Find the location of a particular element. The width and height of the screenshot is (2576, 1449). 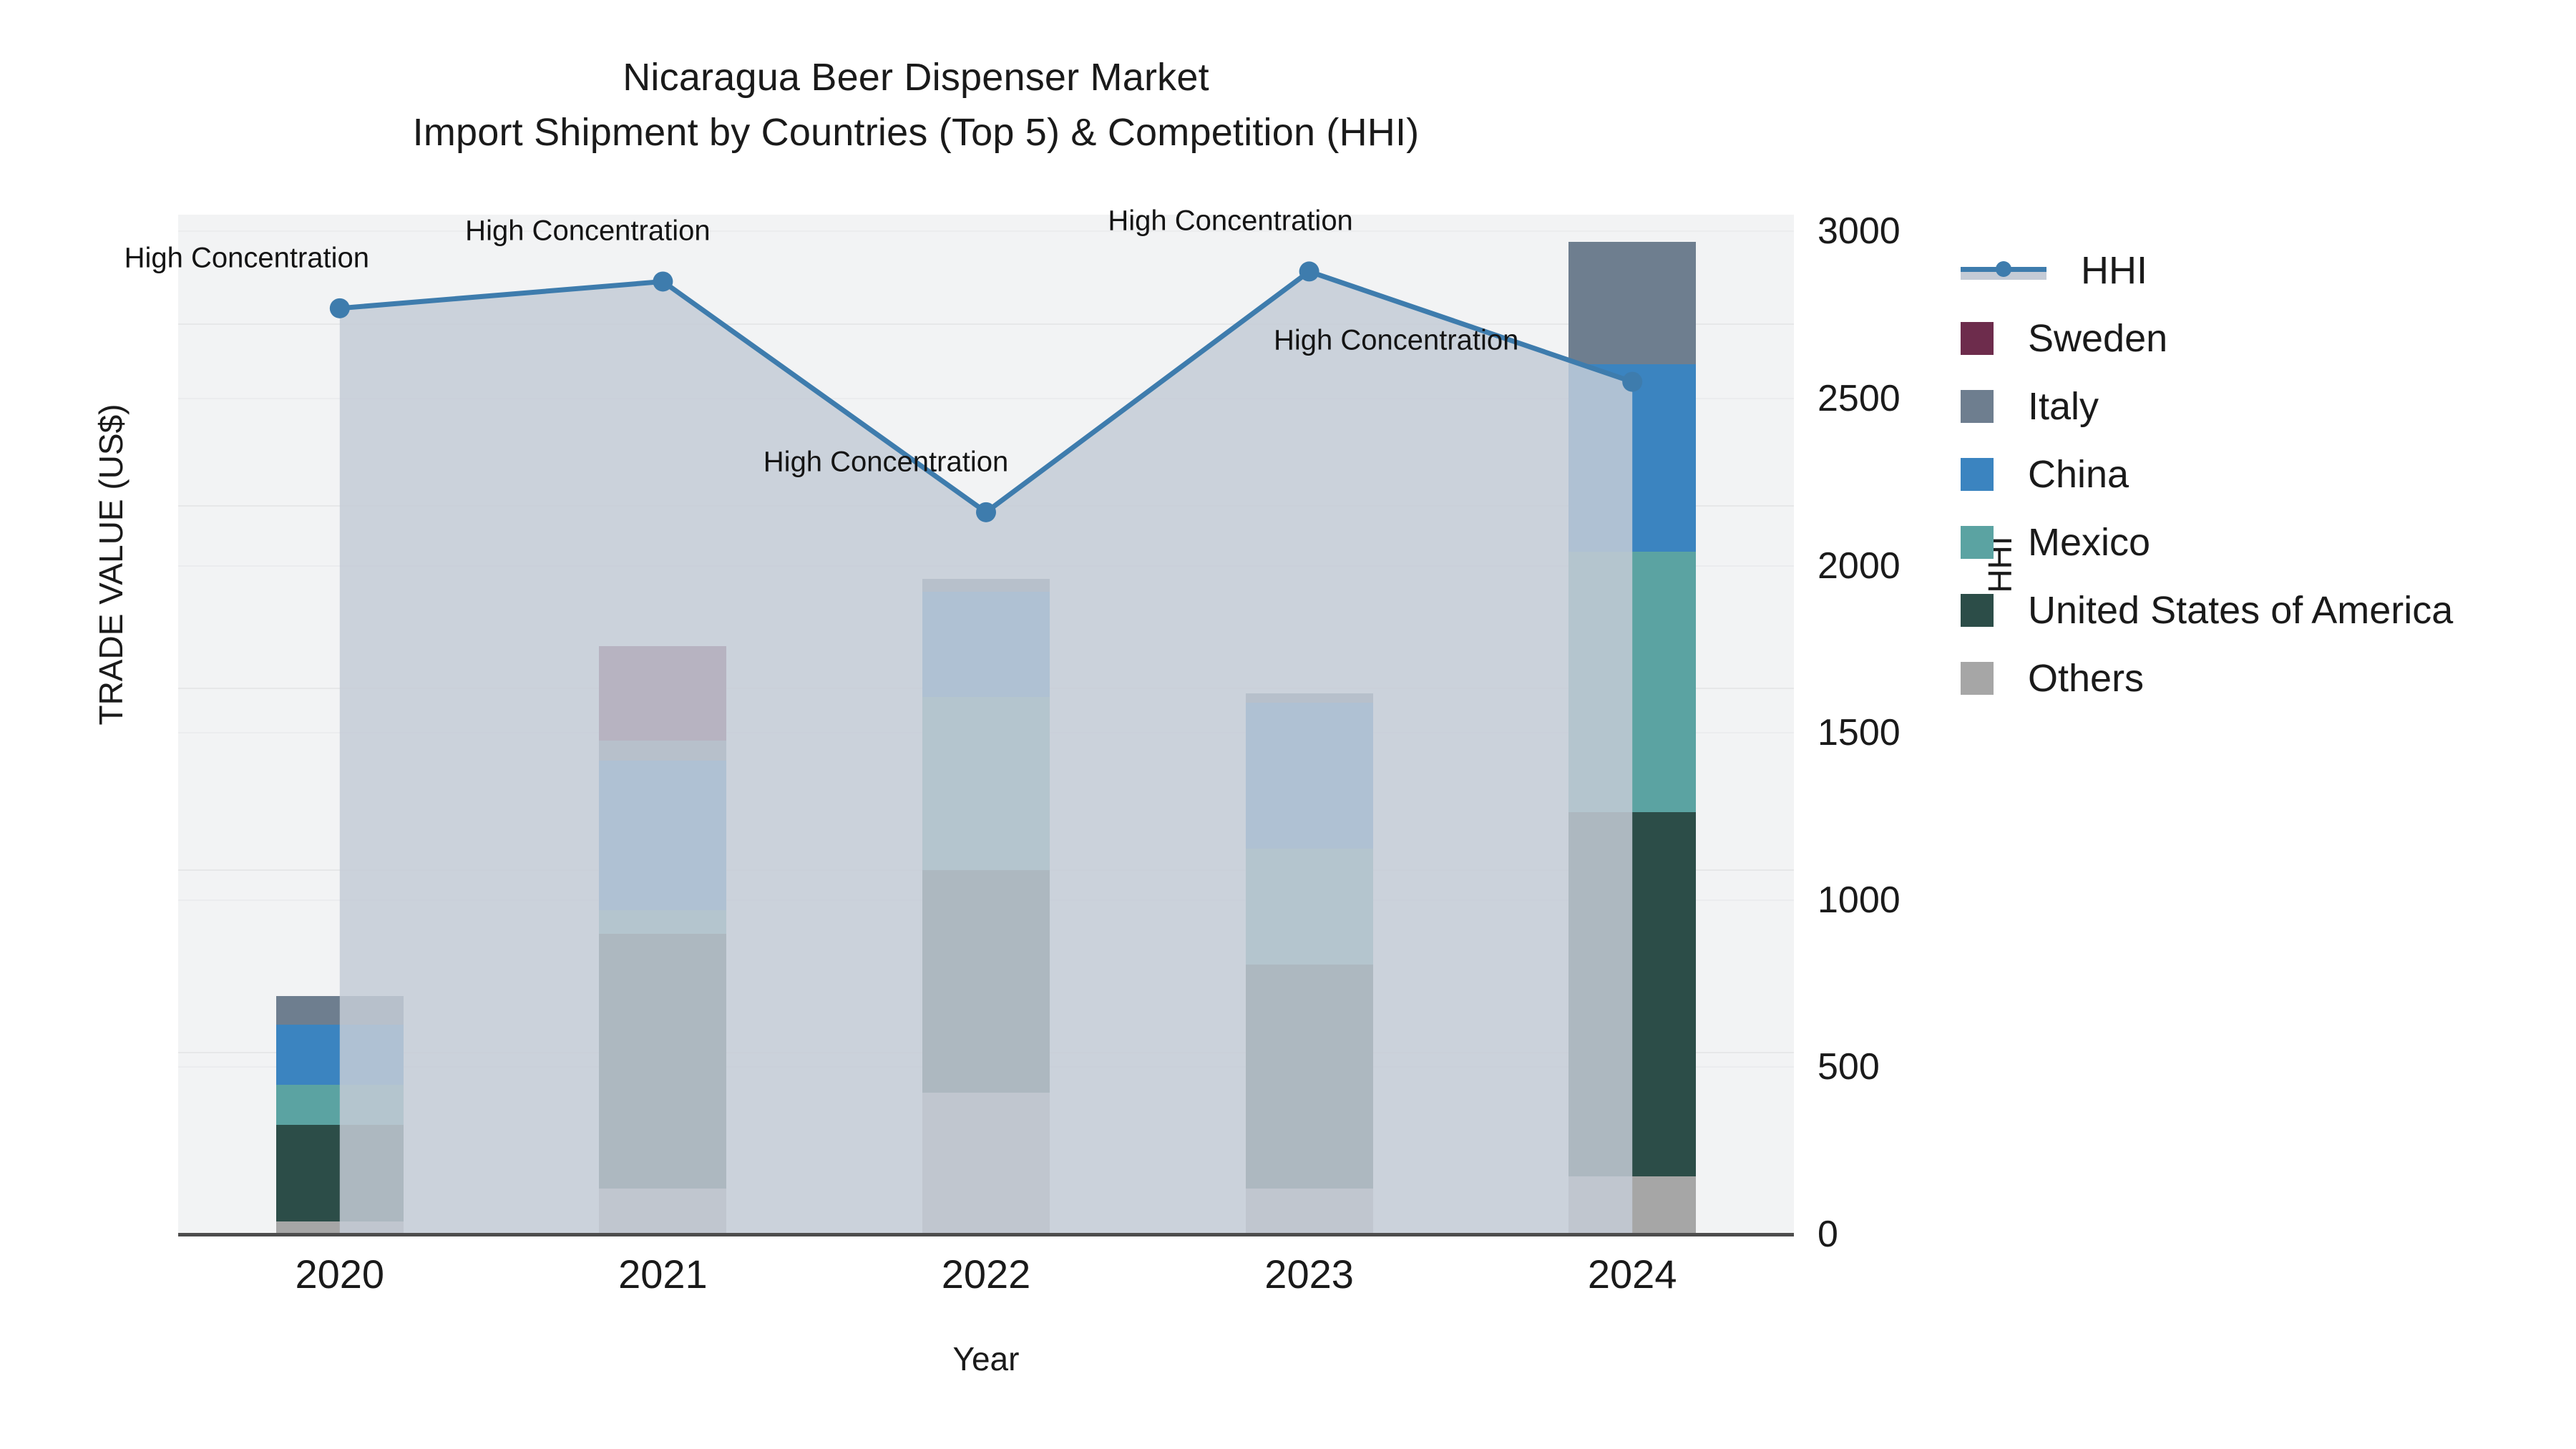

hhi-annotation-2021: High Concentration is located at coordinates (588, 231).